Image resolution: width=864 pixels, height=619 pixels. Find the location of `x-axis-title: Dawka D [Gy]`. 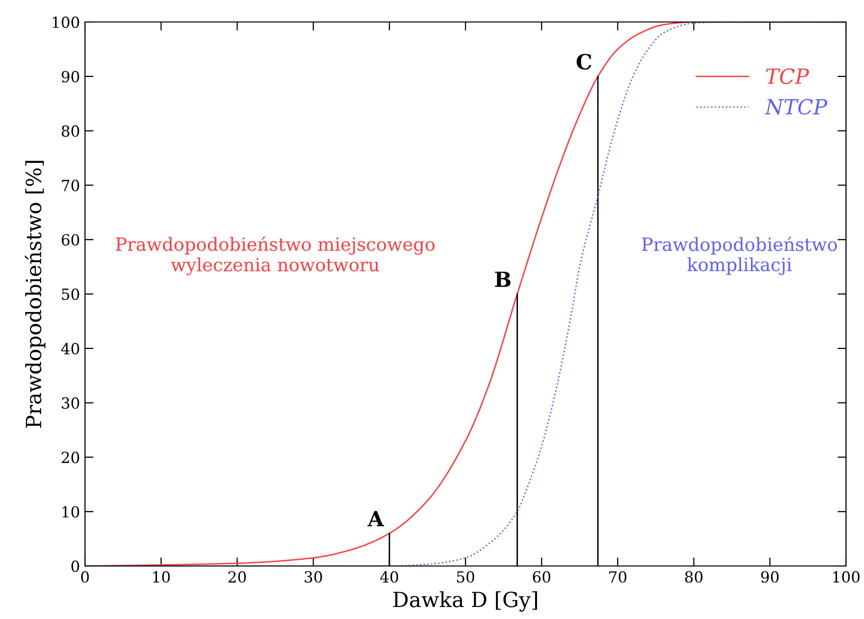

x-axis-title: Dawka D [Gy] is located at coordinates (465, 601).